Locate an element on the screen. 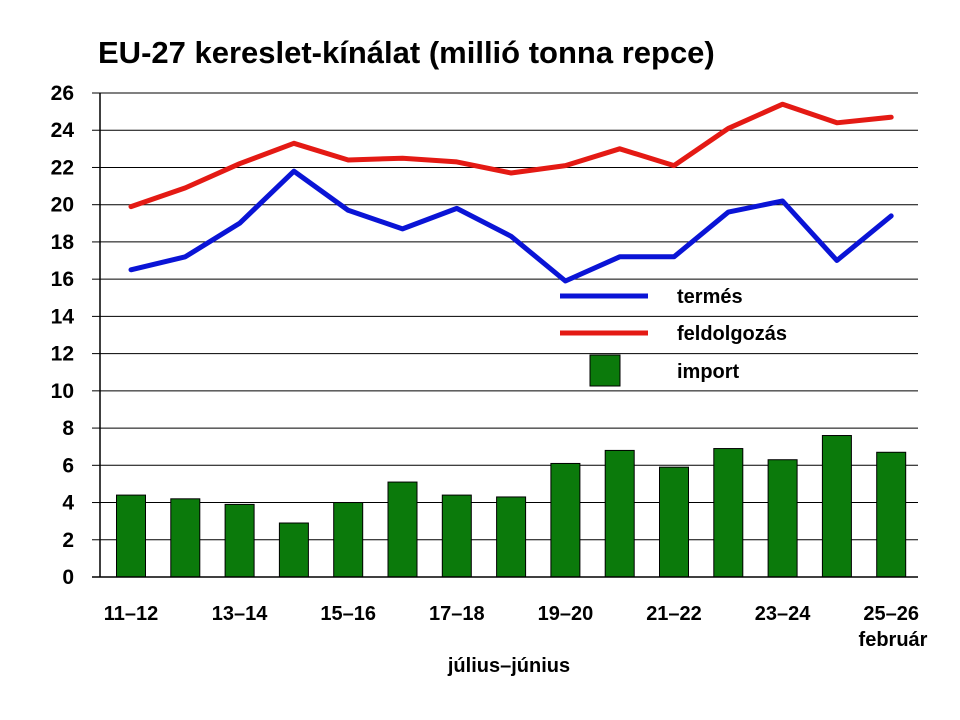 The height and width of the screenshot is (720, 960). import-legend-label: import is located at coordinates (708, 372).